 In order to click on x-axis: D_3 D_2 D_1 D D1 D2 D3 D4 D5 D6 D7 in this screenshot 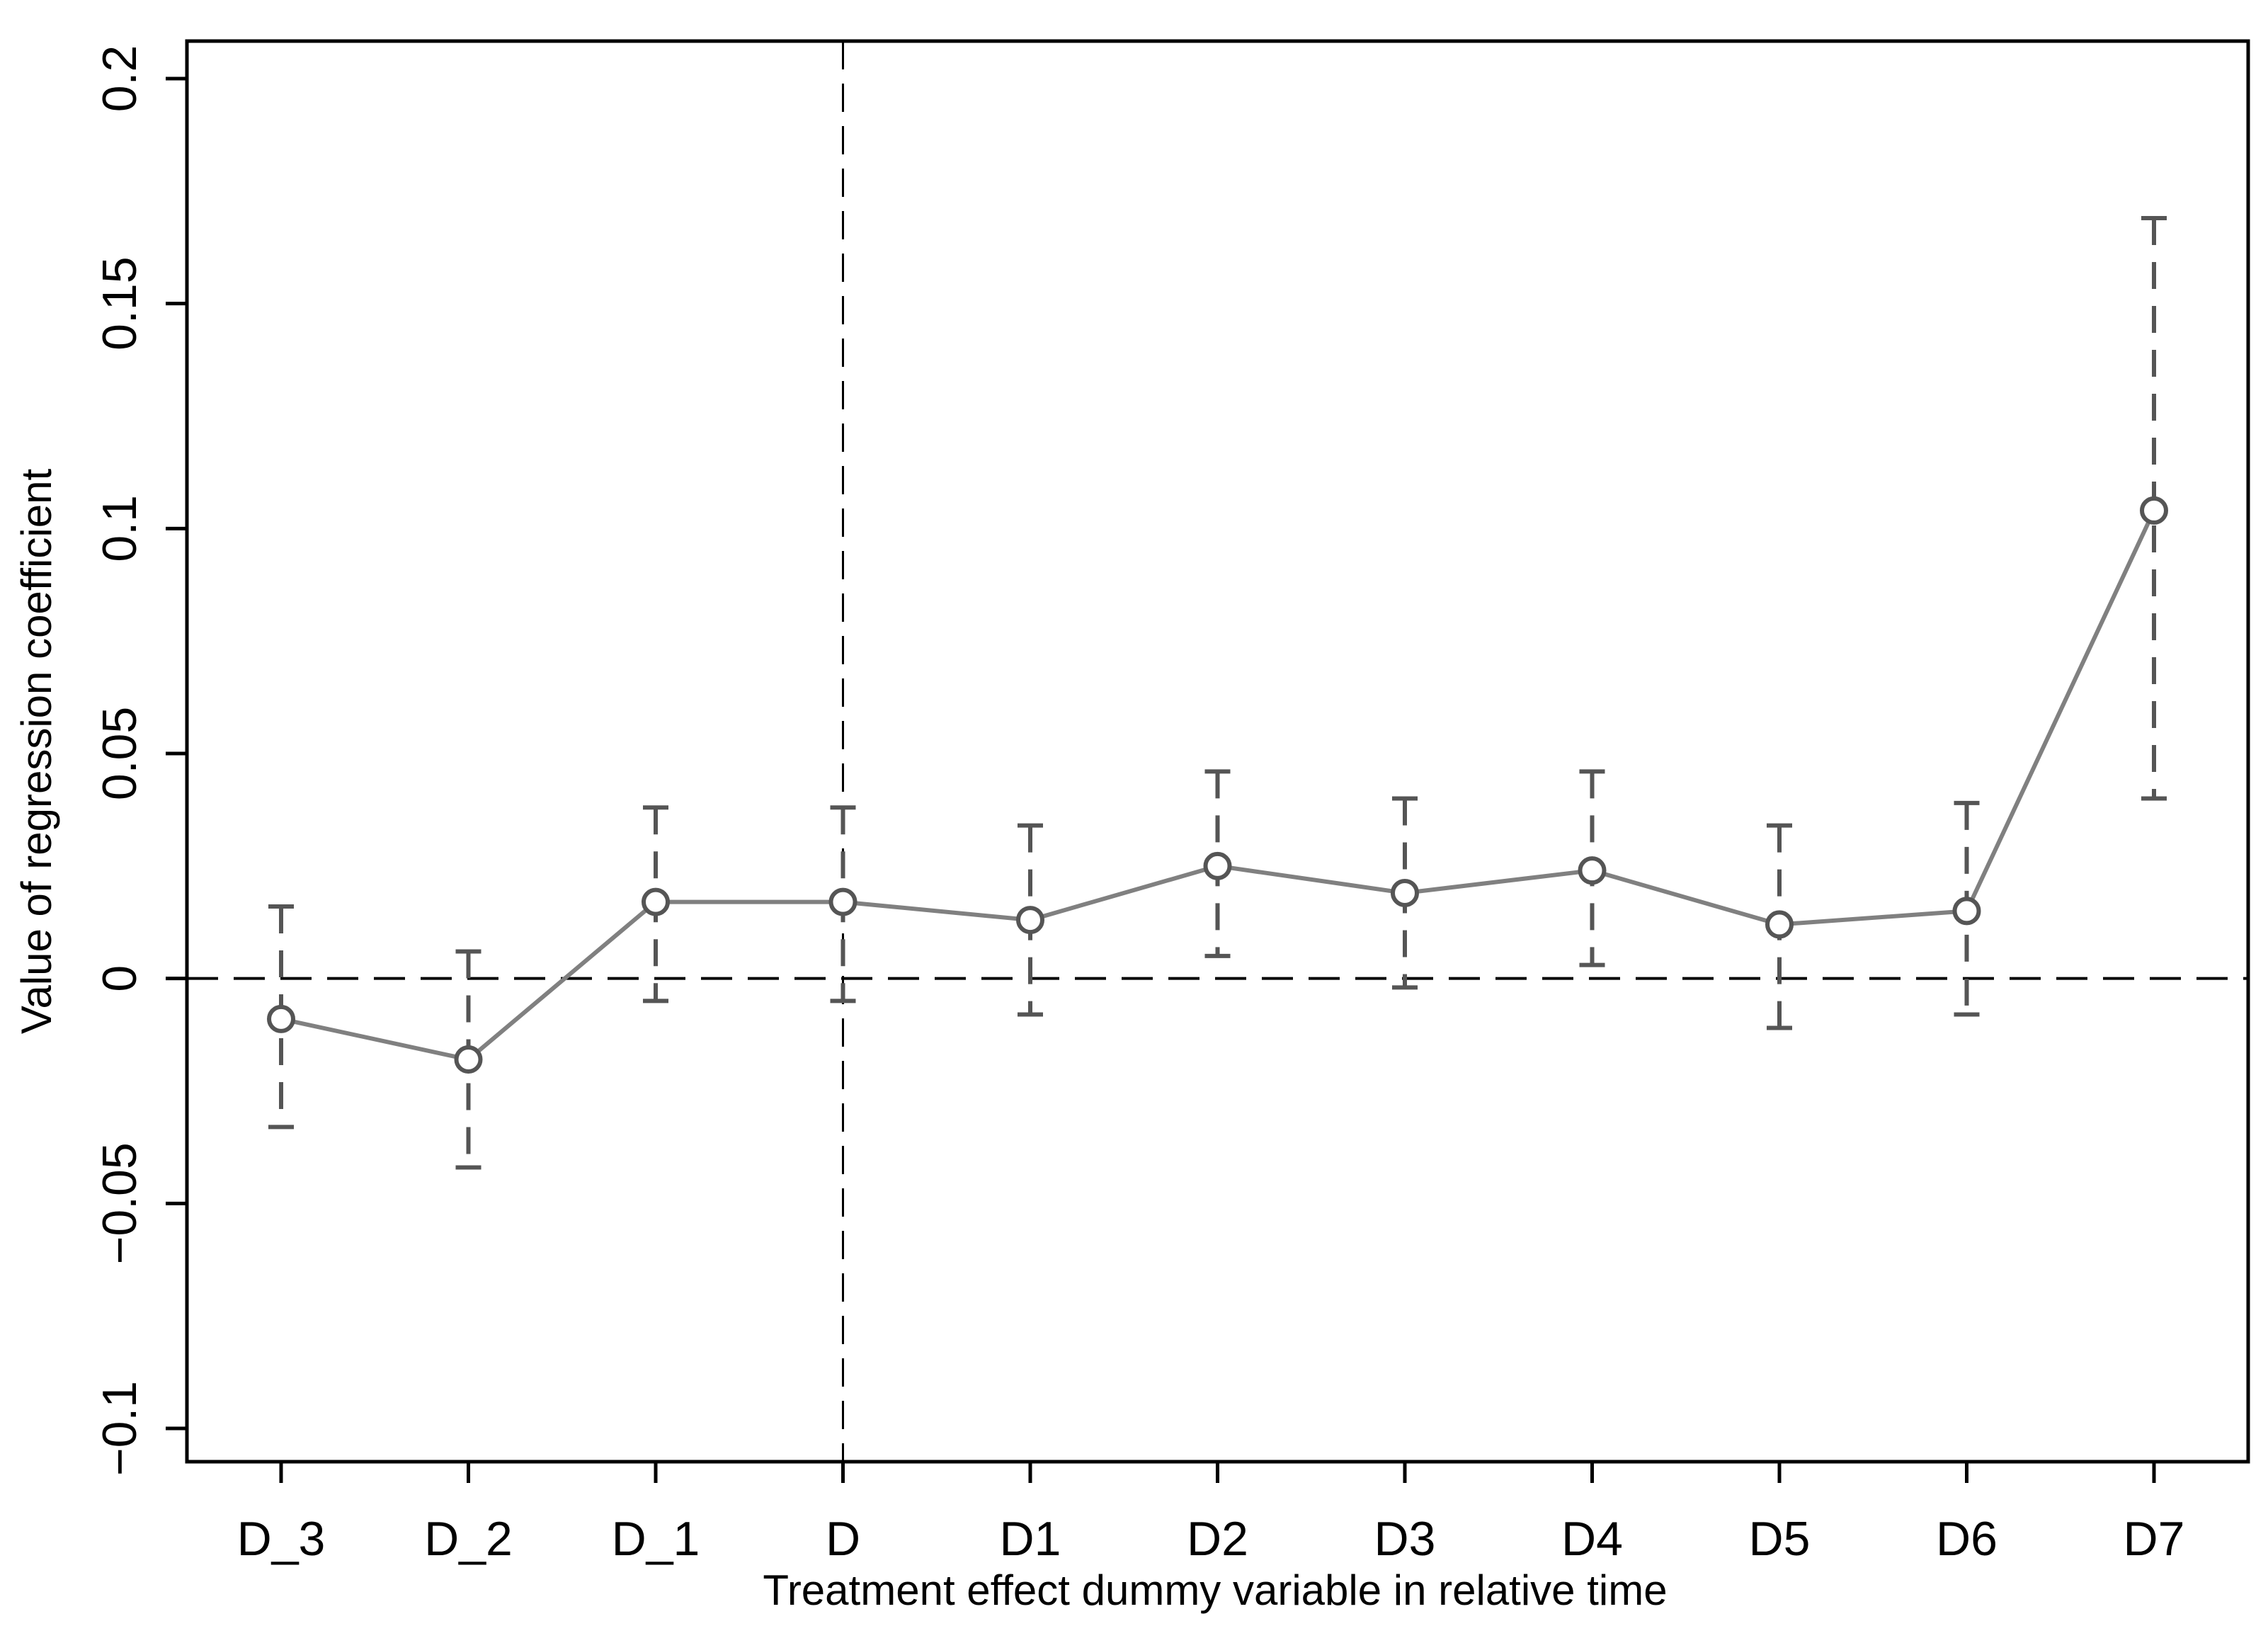, I will do `click(1211, 1514)`.